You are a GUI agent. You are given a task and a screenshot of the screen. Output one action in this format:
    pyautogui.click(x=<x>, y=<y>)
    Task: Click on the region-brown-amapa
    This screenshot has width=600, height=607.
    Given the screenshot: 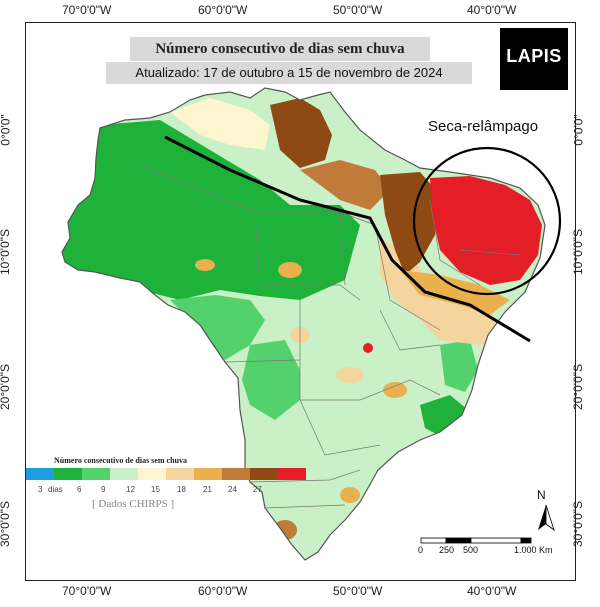 What is the action you would take?
    pyautogui.click(x=345, y=185)
    